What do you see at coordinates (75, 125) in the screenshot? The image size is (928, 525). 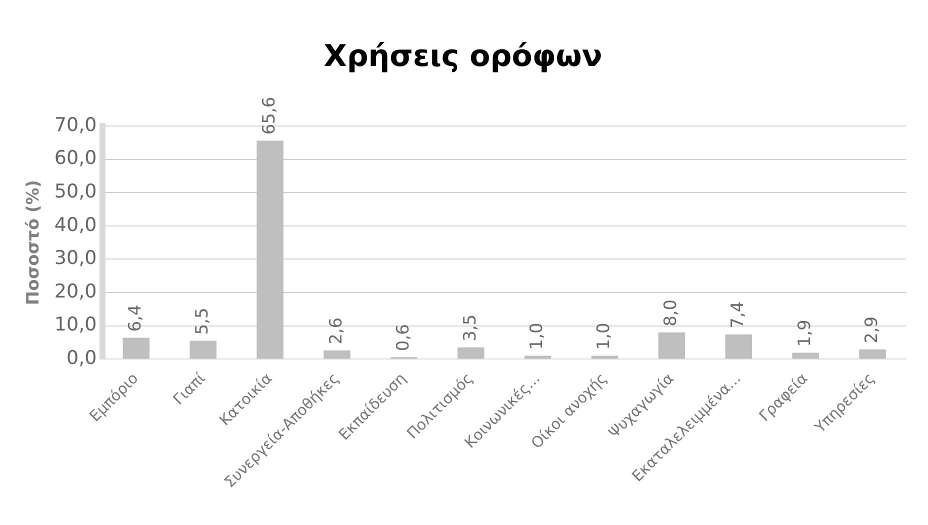 I see `y-tick-label: 70,0` at bounding box center [75, 125].